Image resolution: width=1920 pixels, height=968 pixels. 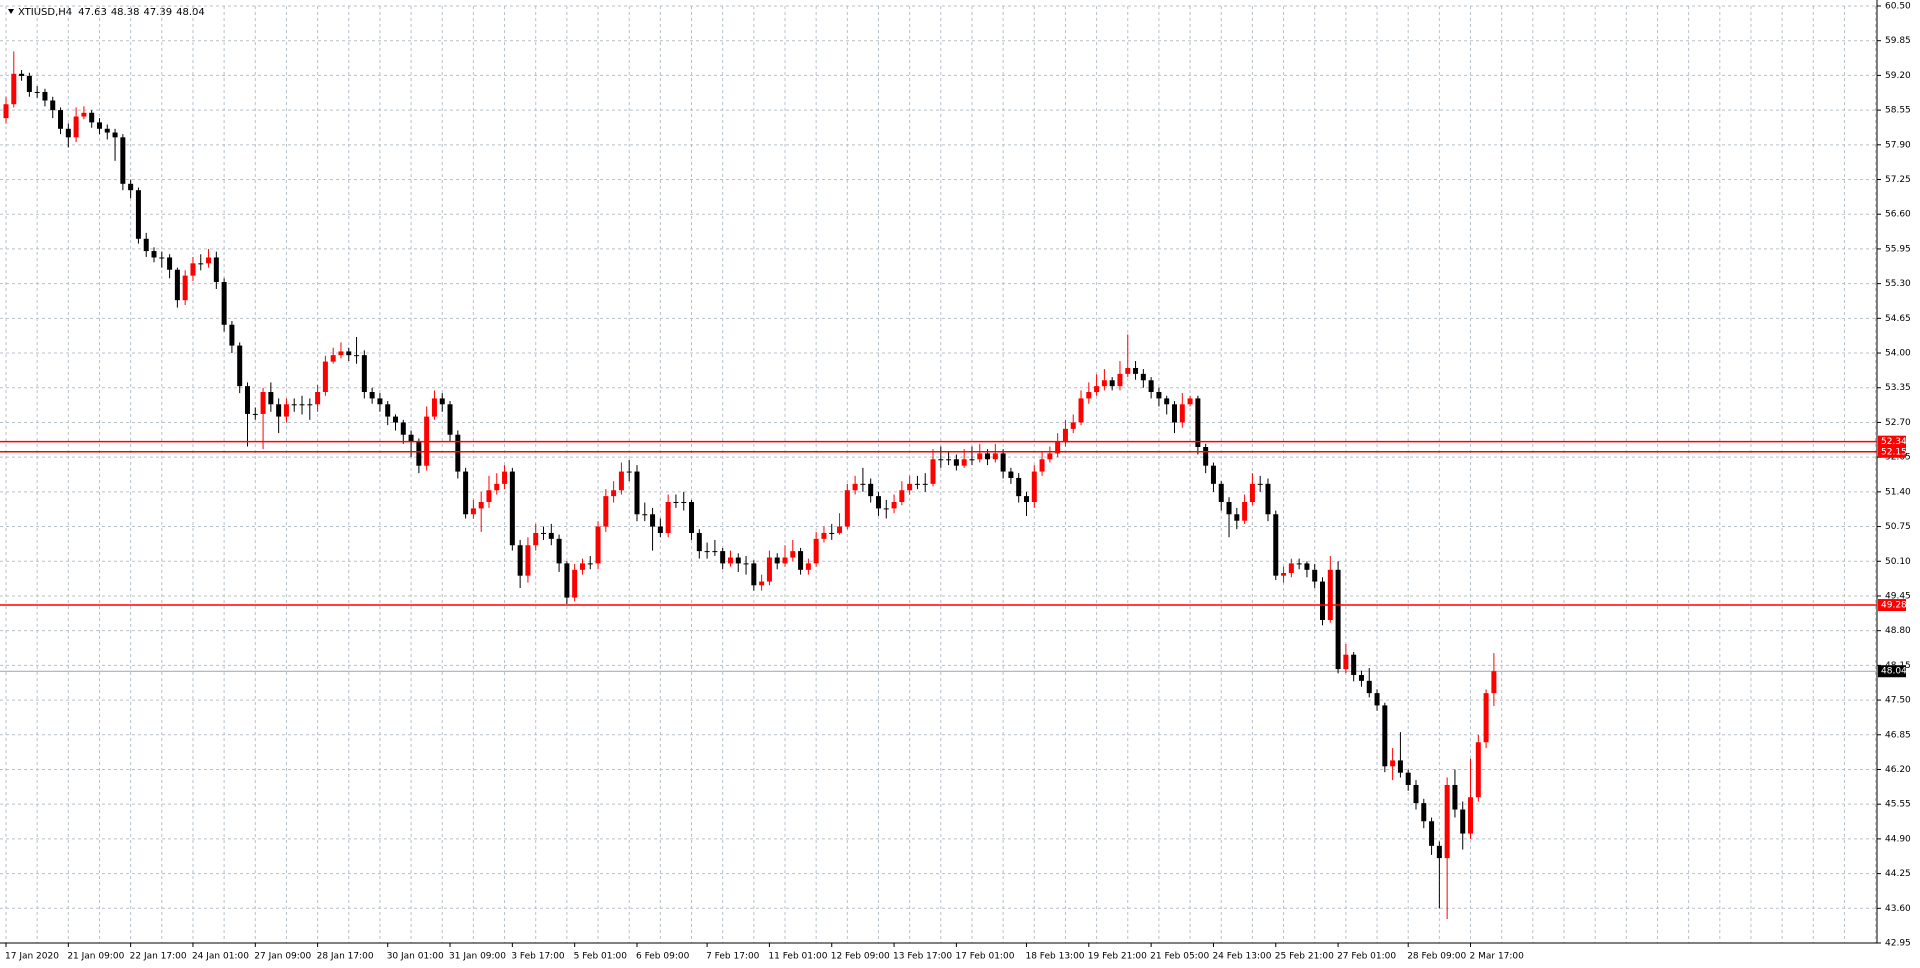 What do you see at coordinates (11, 11) in the screenshot?
I see `menu-triangle` at bounding box center [11, 11].